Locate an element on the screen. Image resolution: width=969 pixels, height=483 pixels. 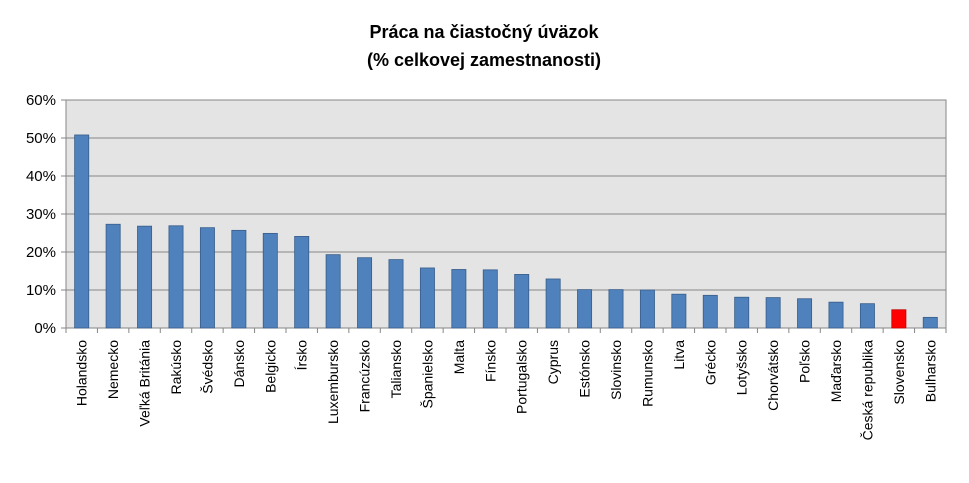
y-tick-label: 10% is located at coordinates (41, 290).